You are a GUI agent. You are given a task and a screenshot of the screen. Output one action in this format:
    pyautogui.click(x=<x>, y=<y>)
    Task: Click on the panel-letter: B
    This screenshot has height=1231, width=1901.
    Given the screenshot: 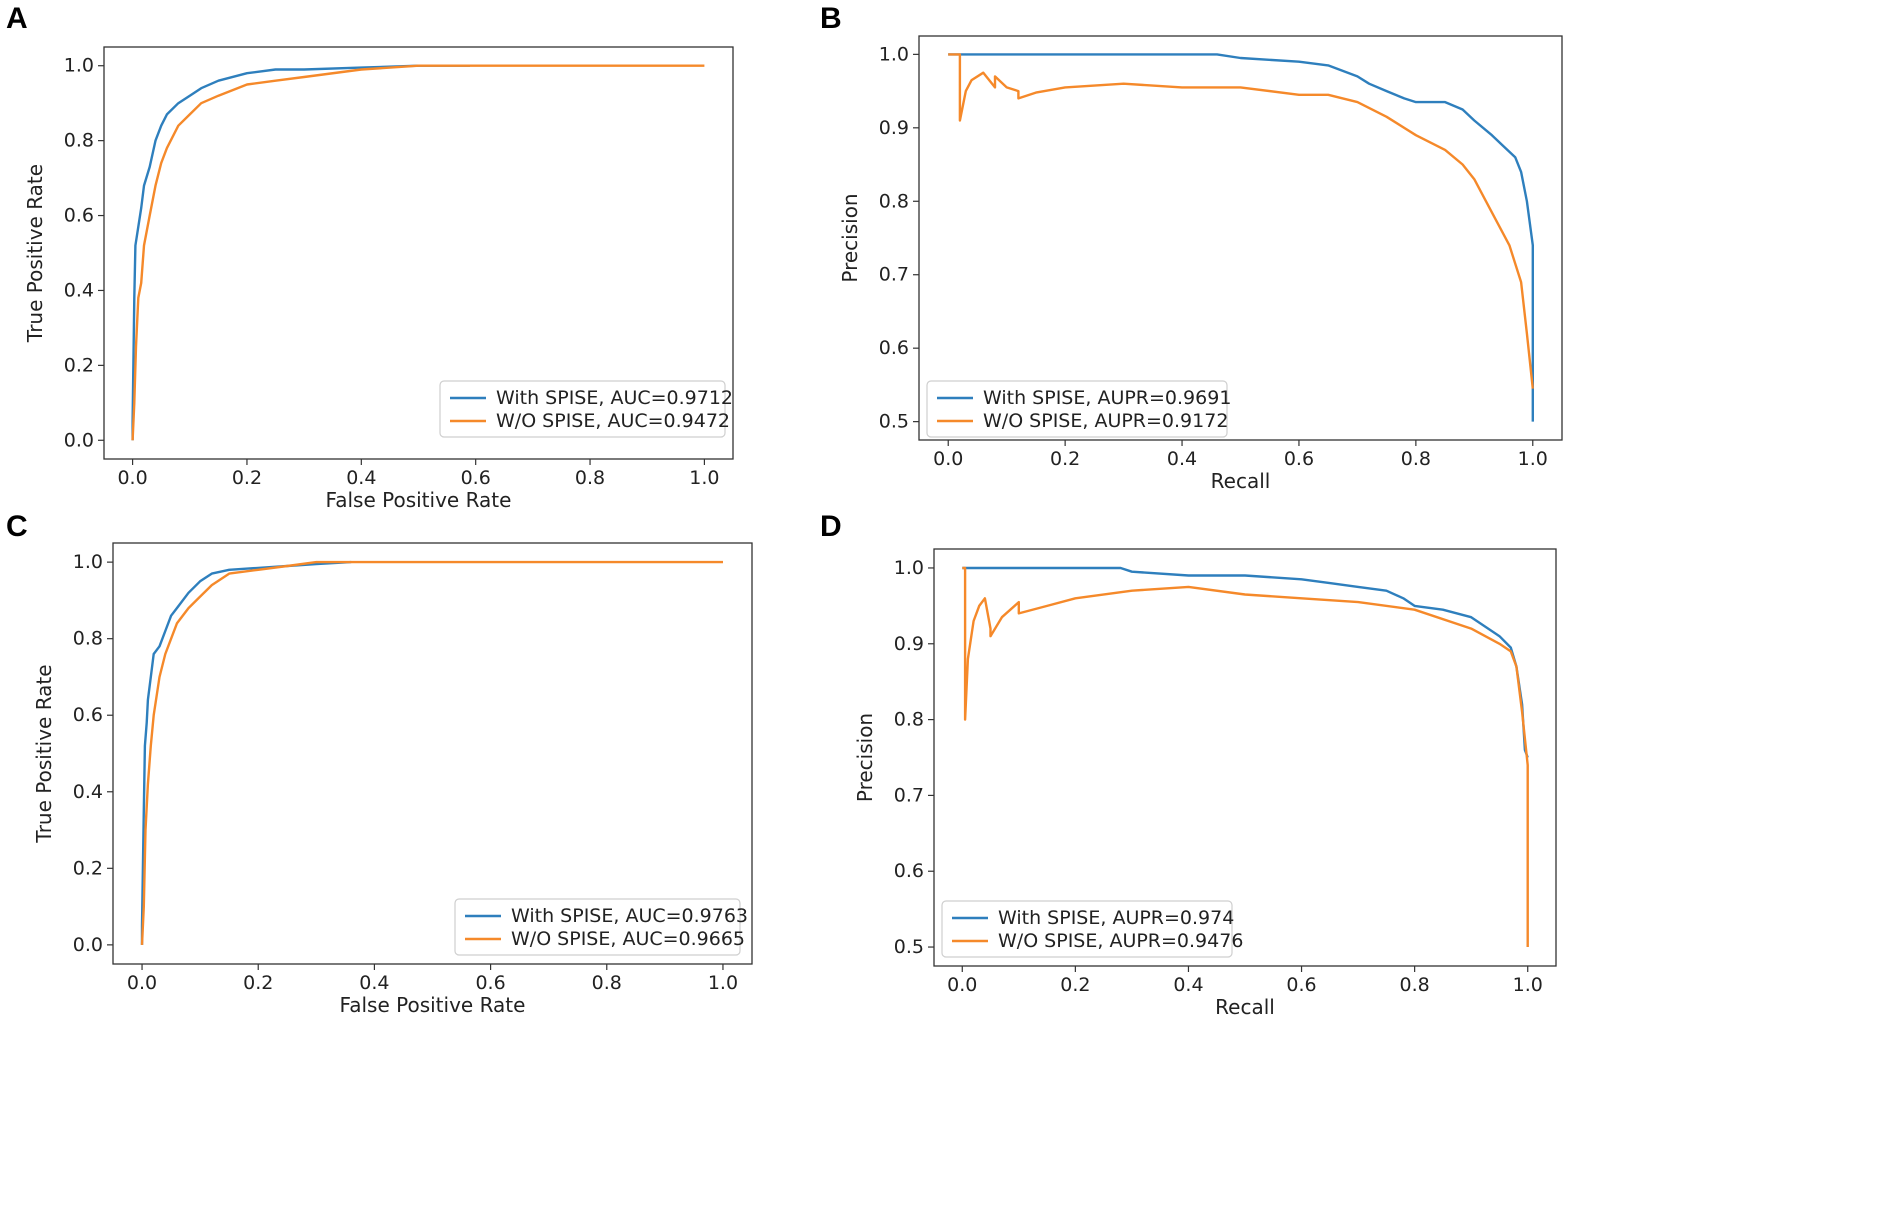 What is the action you would take?
    pyautogui.click(x=831, y=18)
    